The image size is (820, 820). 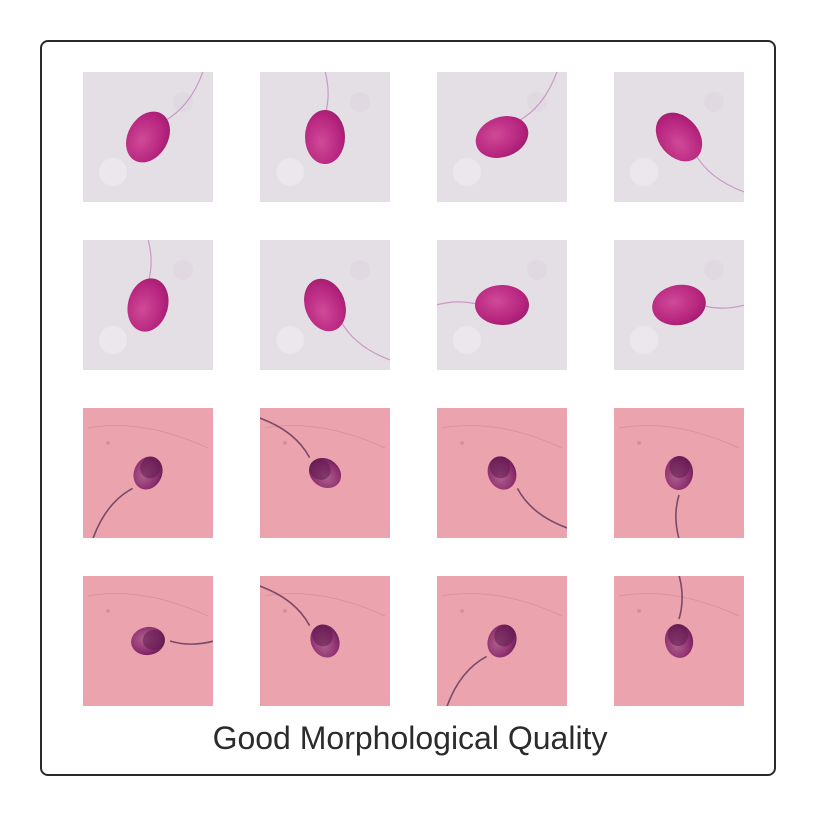 I want to click on figure-caption: Good Morphological Quality, so click(x=410, y=738).